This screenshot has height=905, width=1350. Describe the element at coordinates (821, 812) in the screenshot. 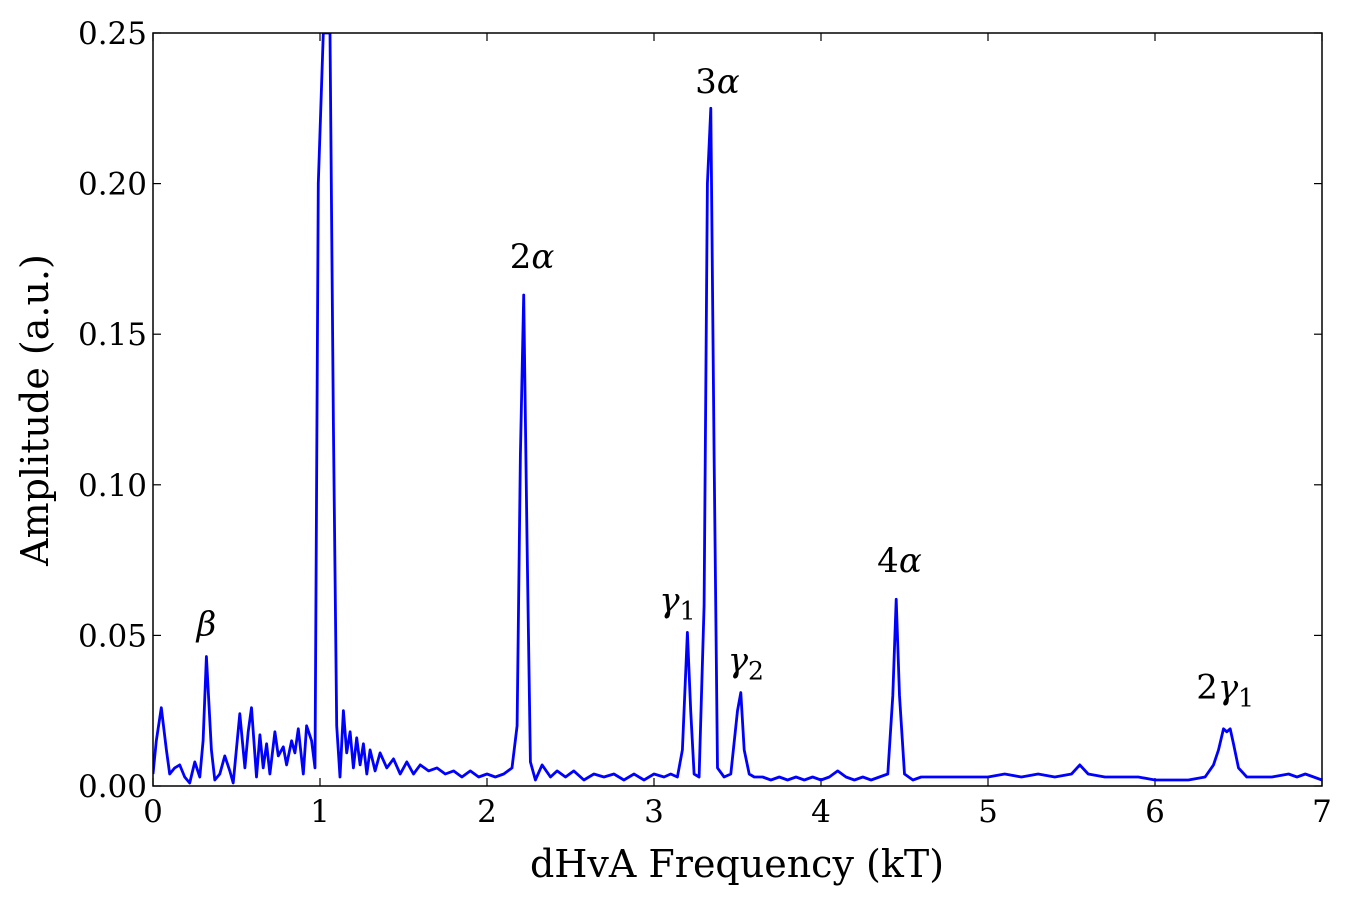

I see `x-tick-label: 4` at that location.